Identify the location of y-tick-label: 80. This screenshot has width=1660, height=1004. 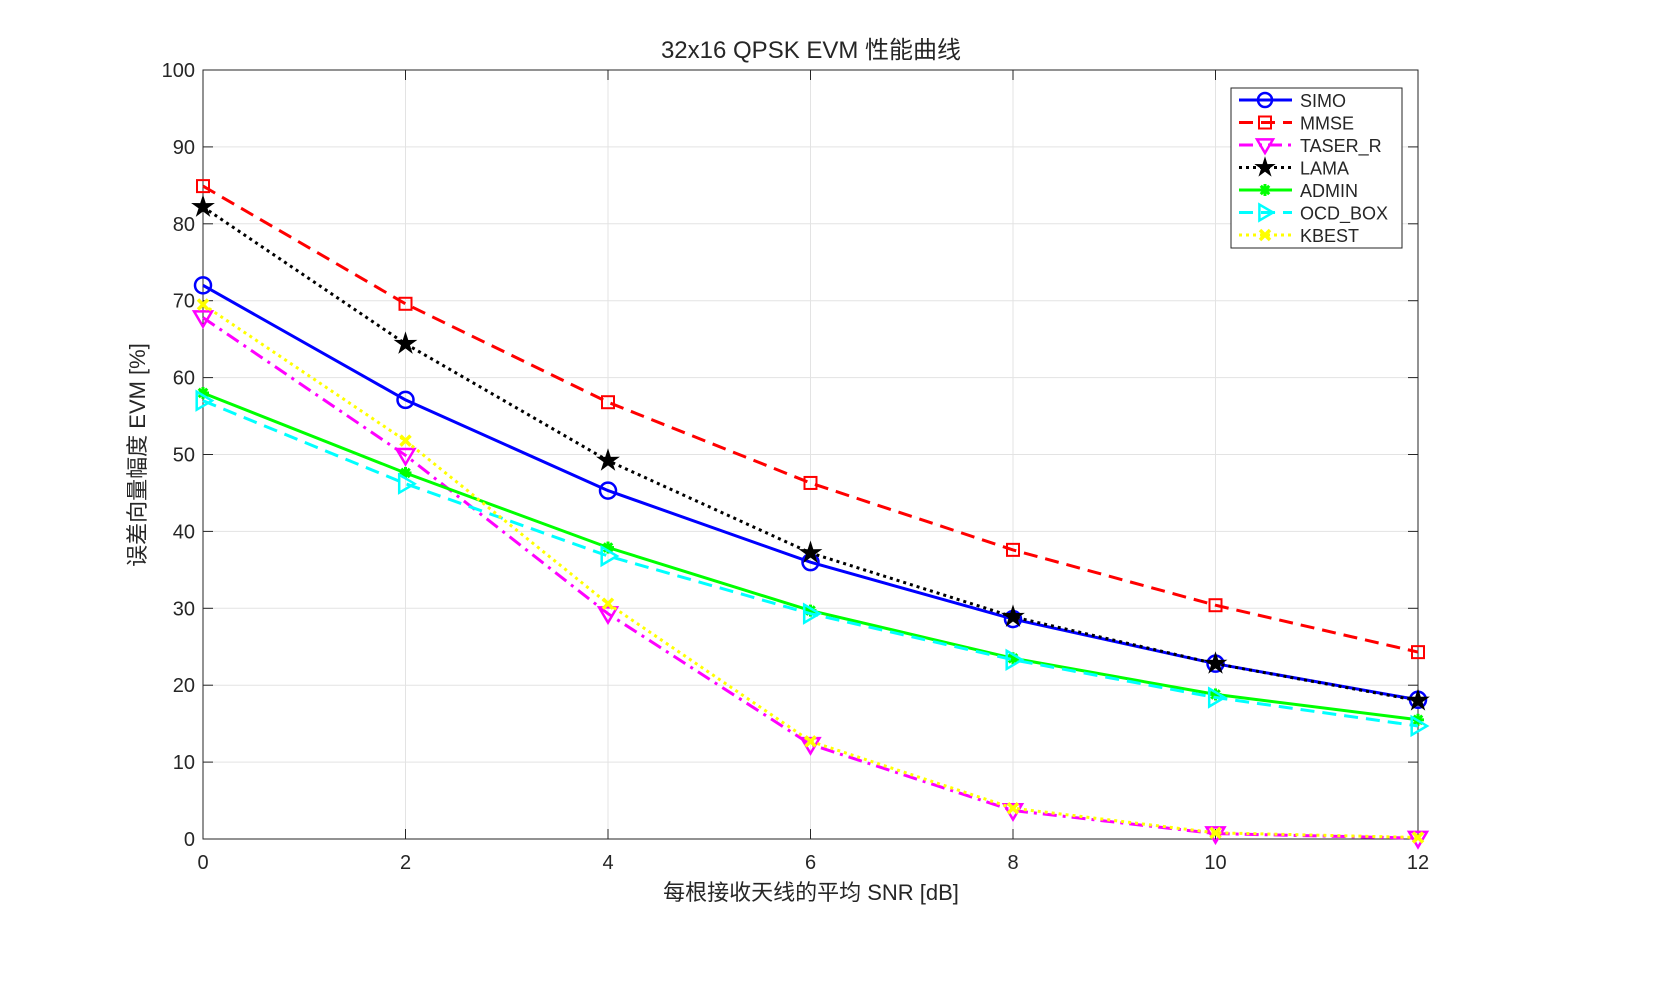
(184, 225).